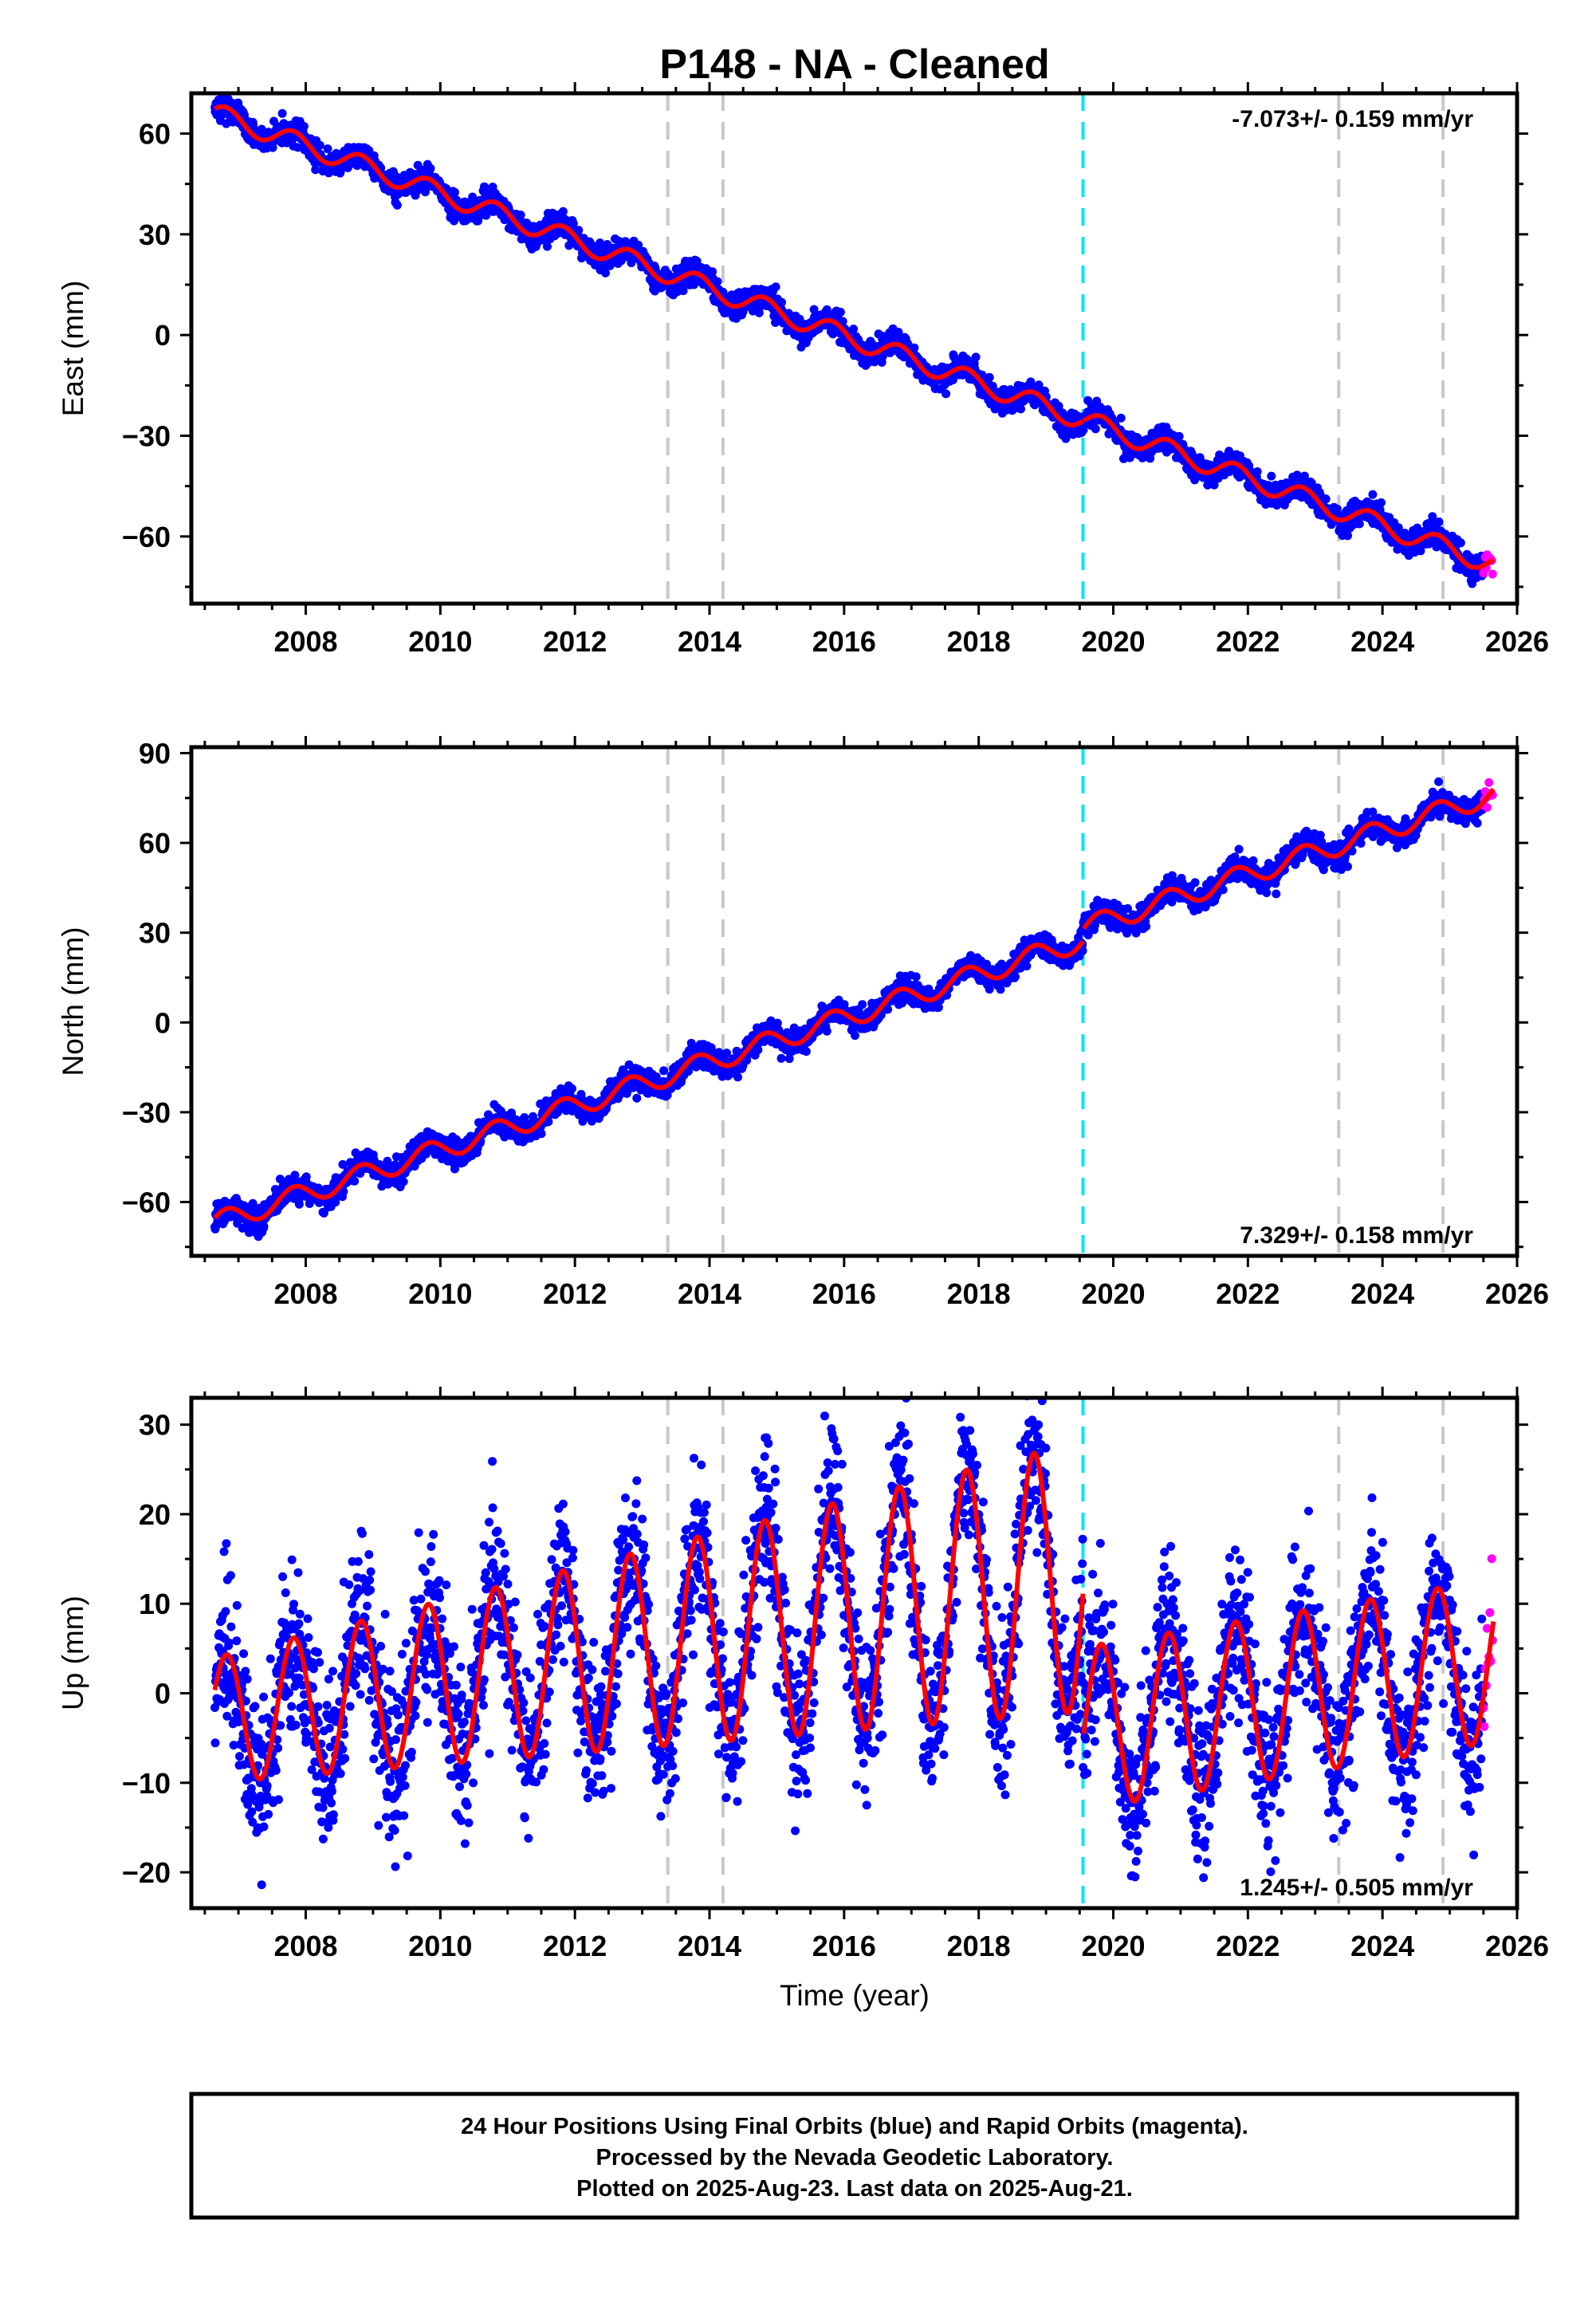 The image size is (1596, 2314). Describe the element at coordinates (1382, 642) in the screenshot. I see `east-x-tick-label: 2024` at that location.